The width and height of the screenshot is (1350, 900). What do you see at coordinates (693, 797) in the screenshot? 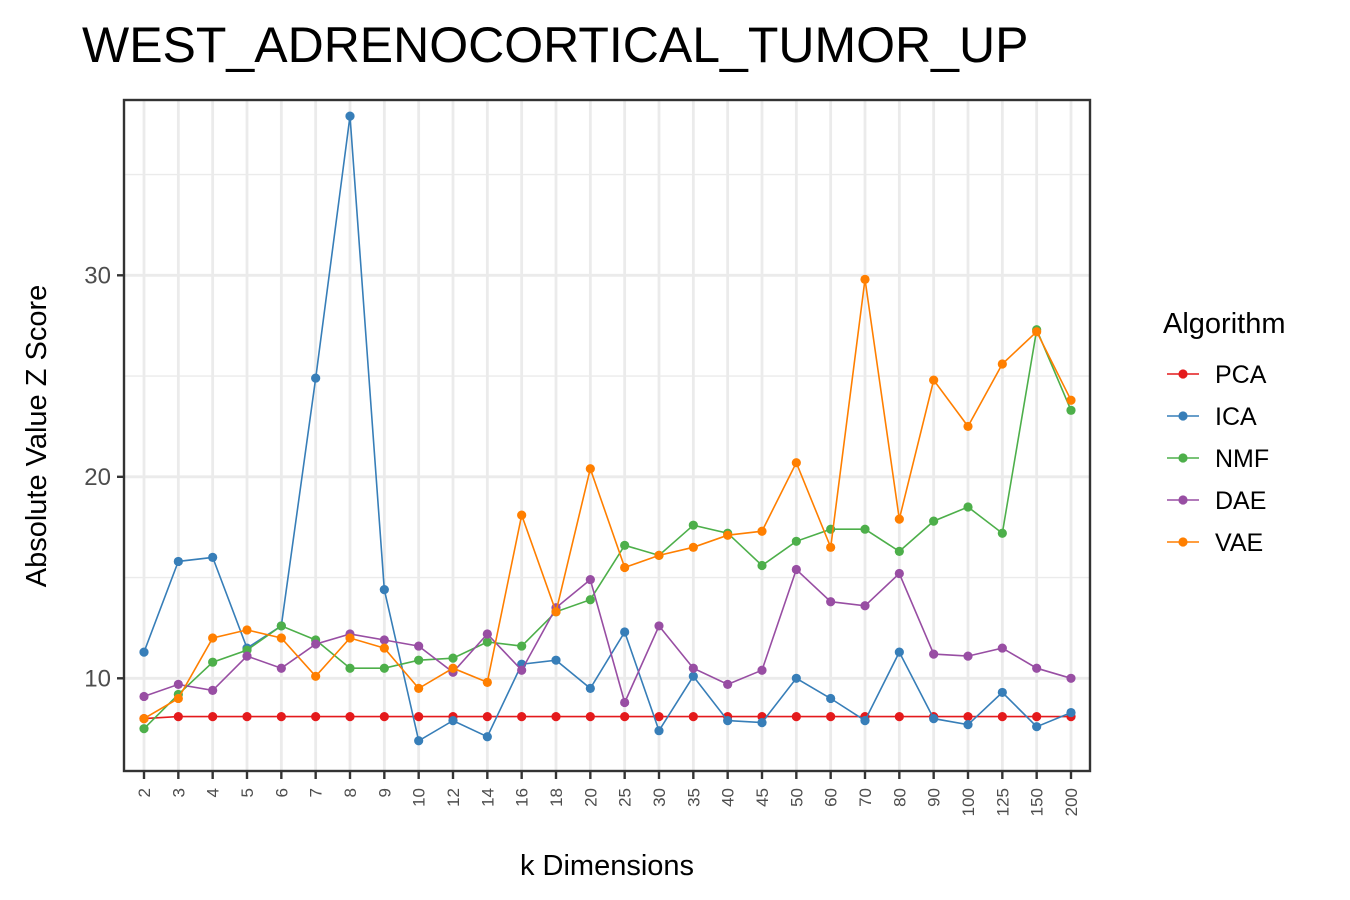
I see `x-tick-label: 35` at bounding box center [693, 797].